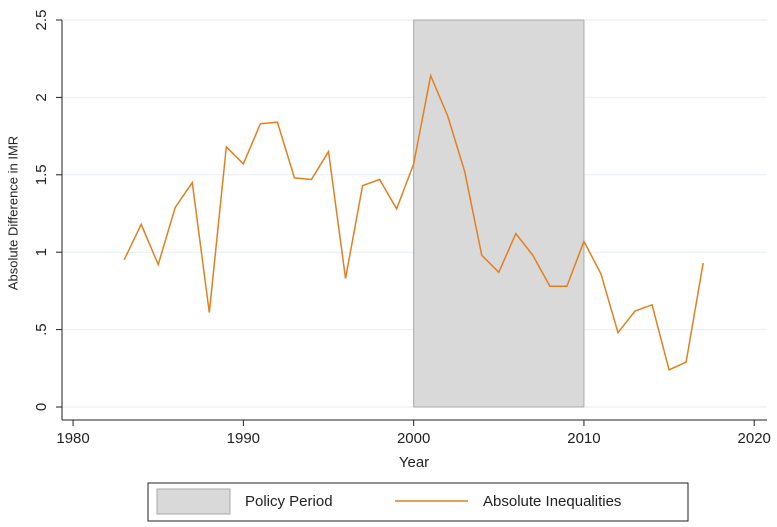  What do you see at coordinates (418, 502) in the screenshot?
I see `legend-box` at bounding box center [418, 502].